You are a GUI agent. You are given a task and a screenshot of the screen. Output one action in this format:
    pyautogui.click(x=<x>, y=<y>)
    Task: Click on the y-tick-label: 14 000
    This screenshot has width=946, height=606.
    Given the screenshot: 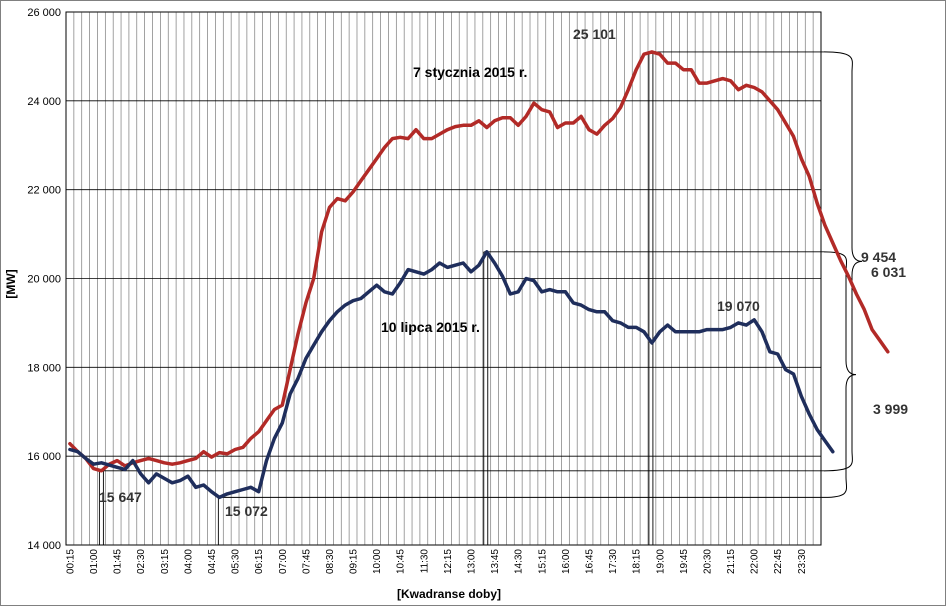 What is the action you would take?
    pyautogui.click(x=44, y=546)
    